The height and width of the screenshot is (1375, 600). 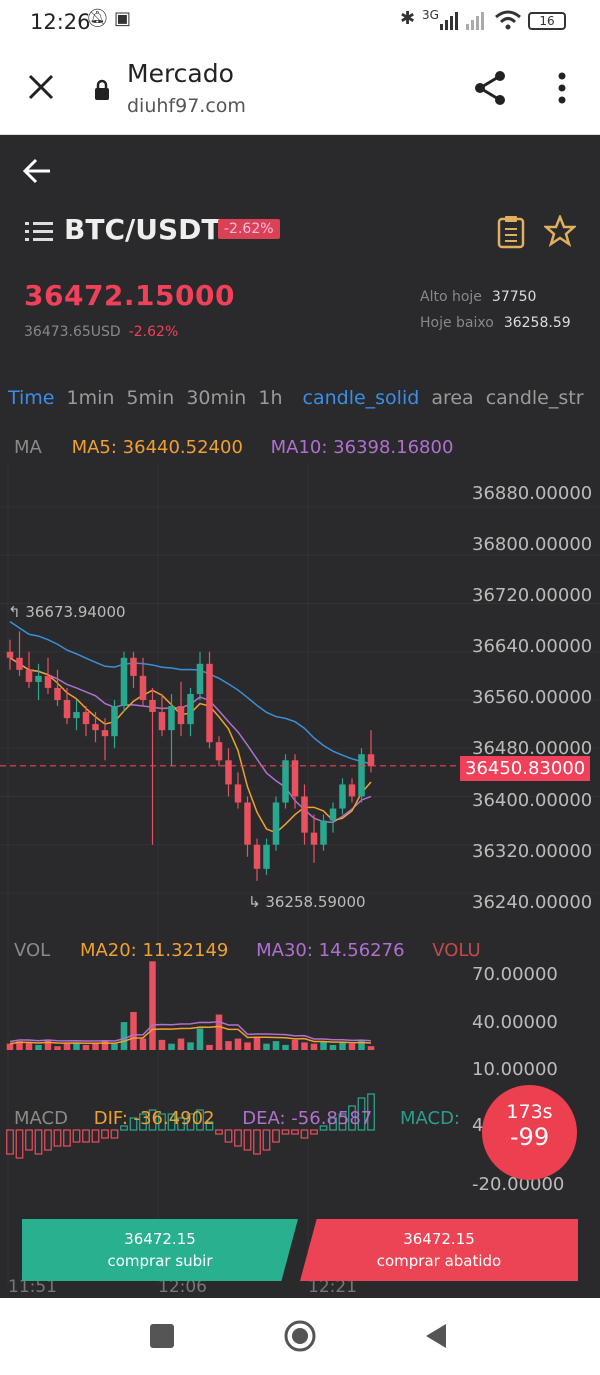 I want to click on low-label: Hoje baixo, so click(x=457, y=323).